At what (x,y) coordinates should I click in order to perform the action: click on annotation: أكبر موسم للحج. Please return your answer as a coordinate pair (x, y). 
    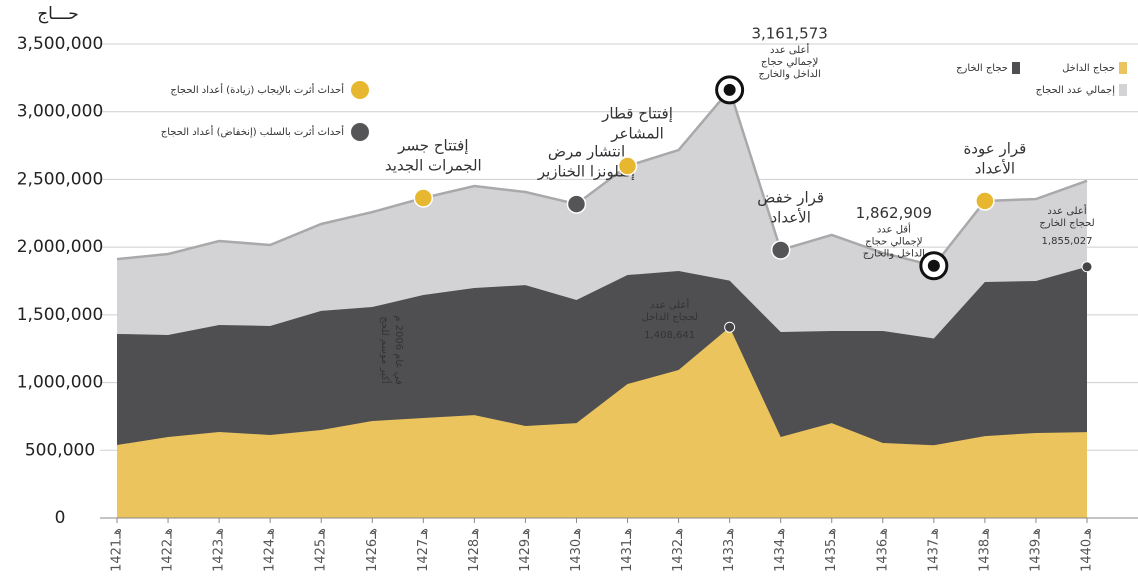
    Looking at the image, I should click on (385, 349).